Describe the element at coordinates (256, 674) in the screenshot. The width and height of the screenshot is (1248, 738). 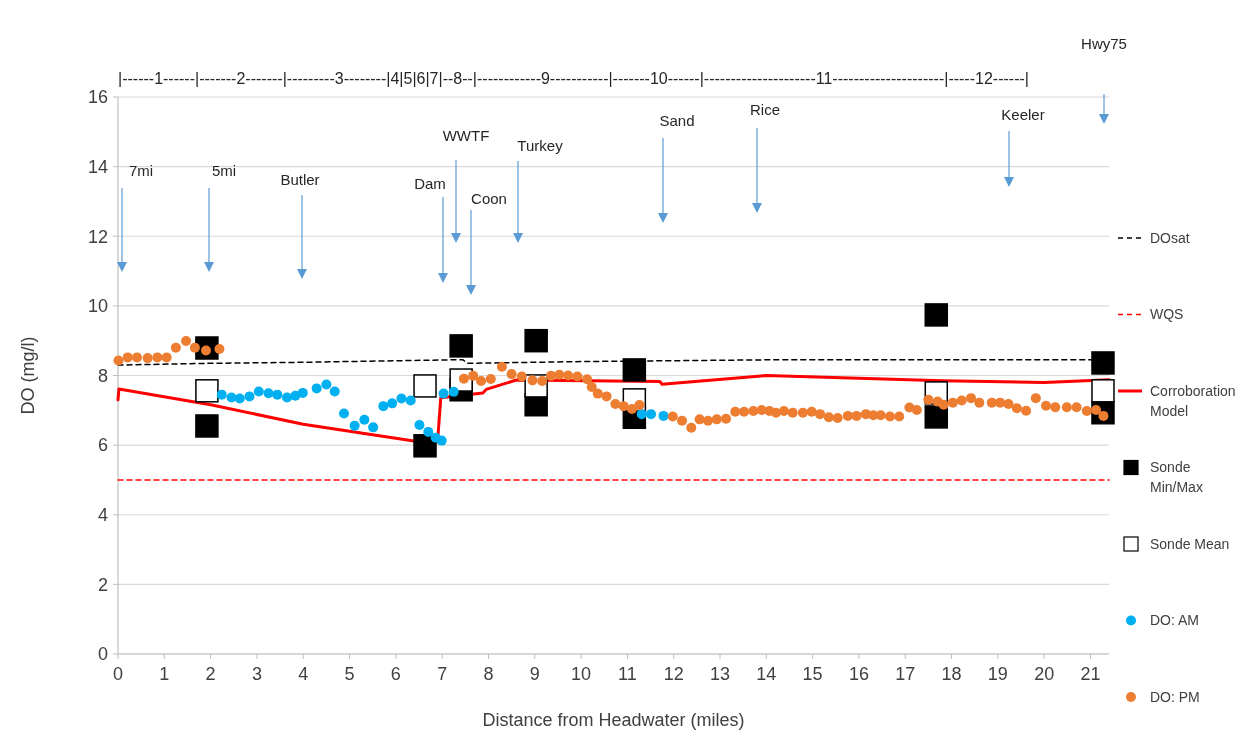
I see `x-tick-label: 3` at that location.